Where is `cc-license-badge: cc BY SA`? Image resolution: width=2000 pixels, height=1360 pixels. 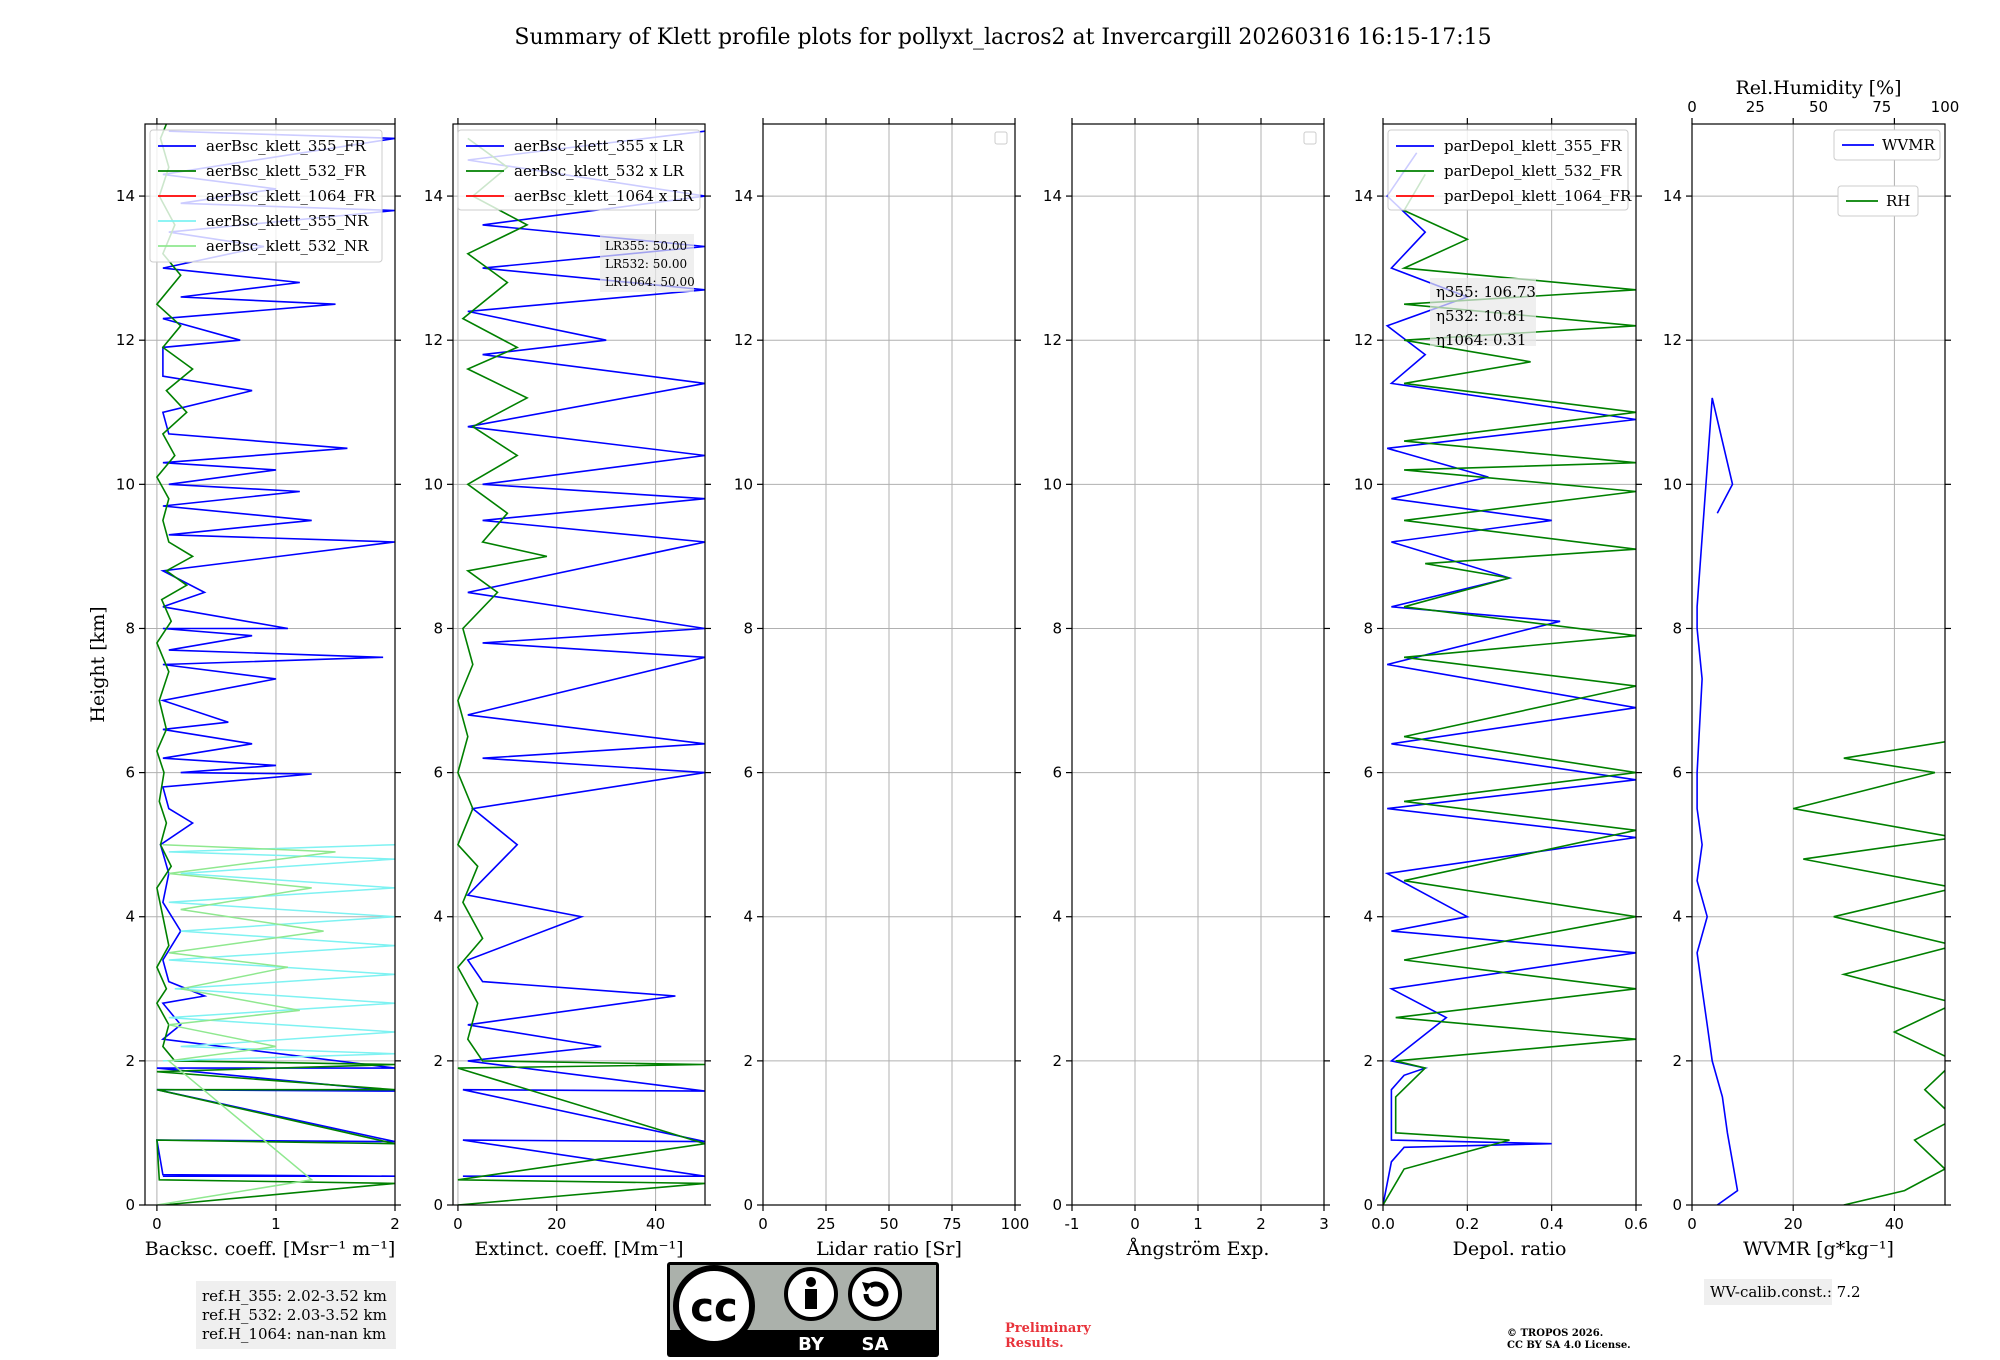 cc-license-badge: cc BY SA is located at coordinates (803, 1309).